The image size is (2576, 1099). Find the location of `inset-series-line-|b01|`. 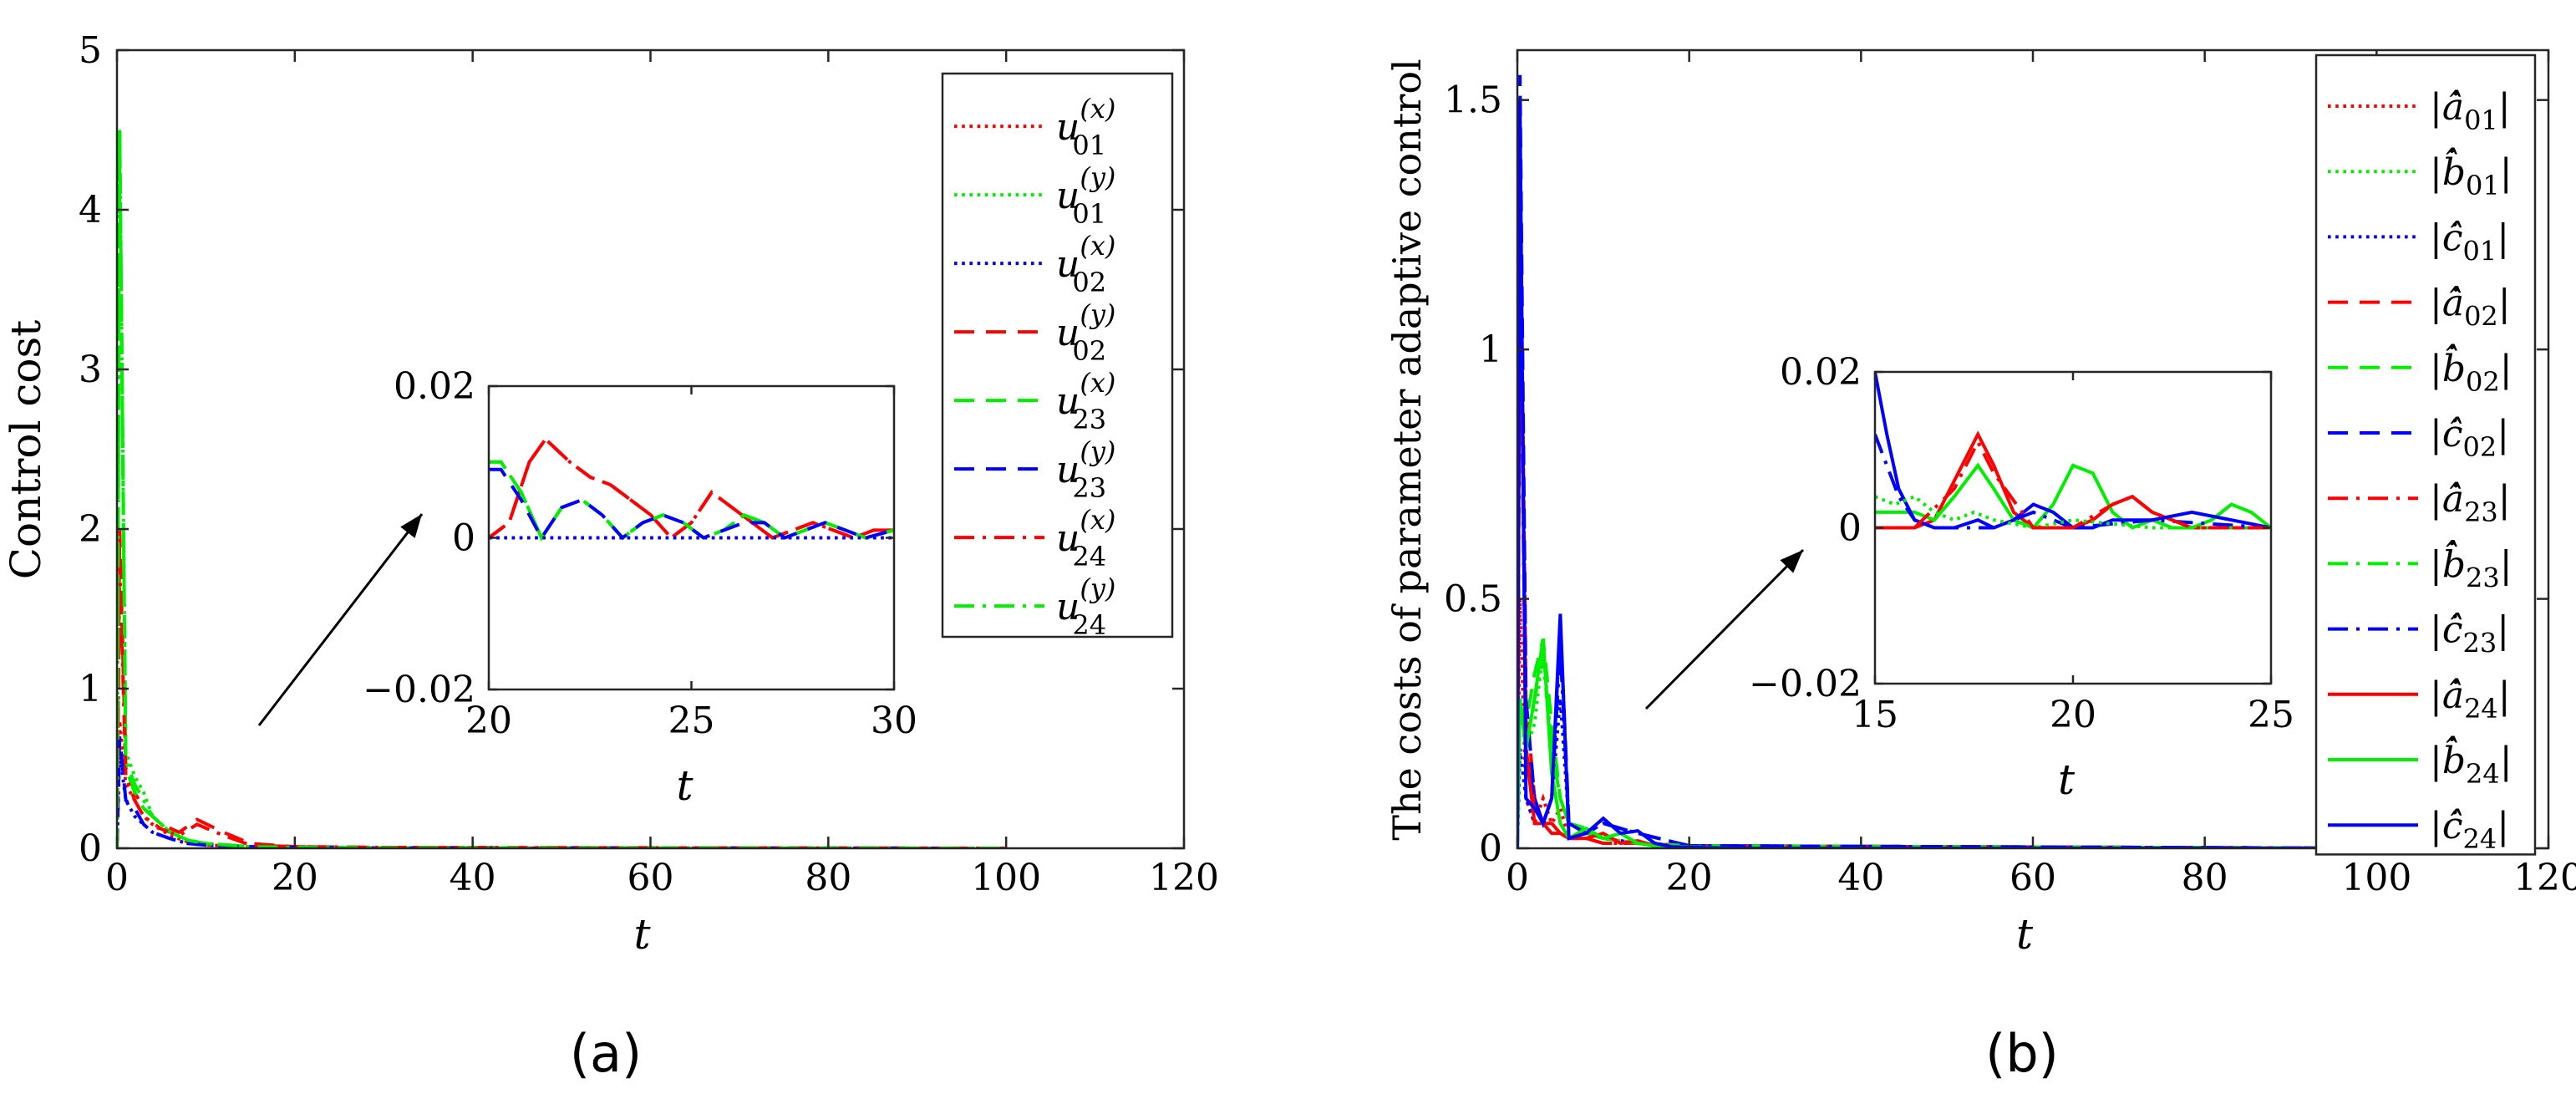

inset-series-line-|b01| is located at coordinates (2073, 512).